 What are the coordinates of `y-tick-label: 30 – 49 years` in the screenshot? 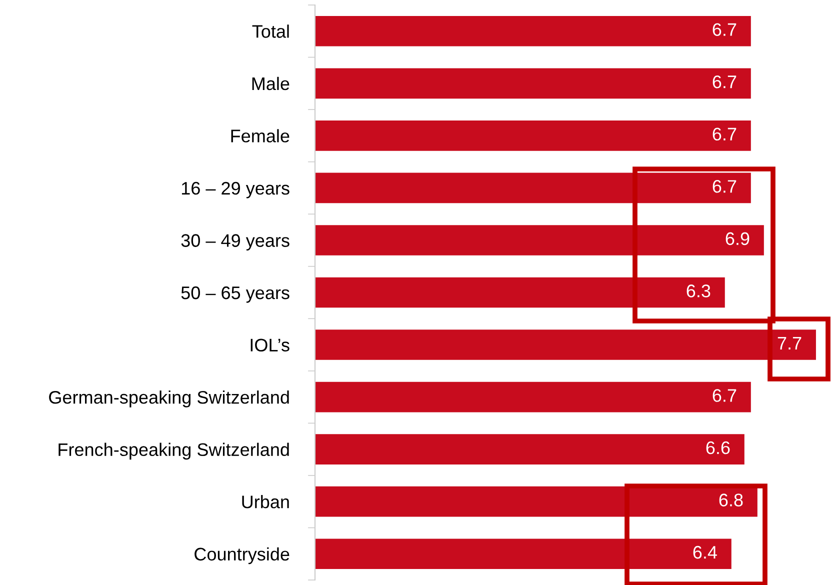 It's located at (235, 242).